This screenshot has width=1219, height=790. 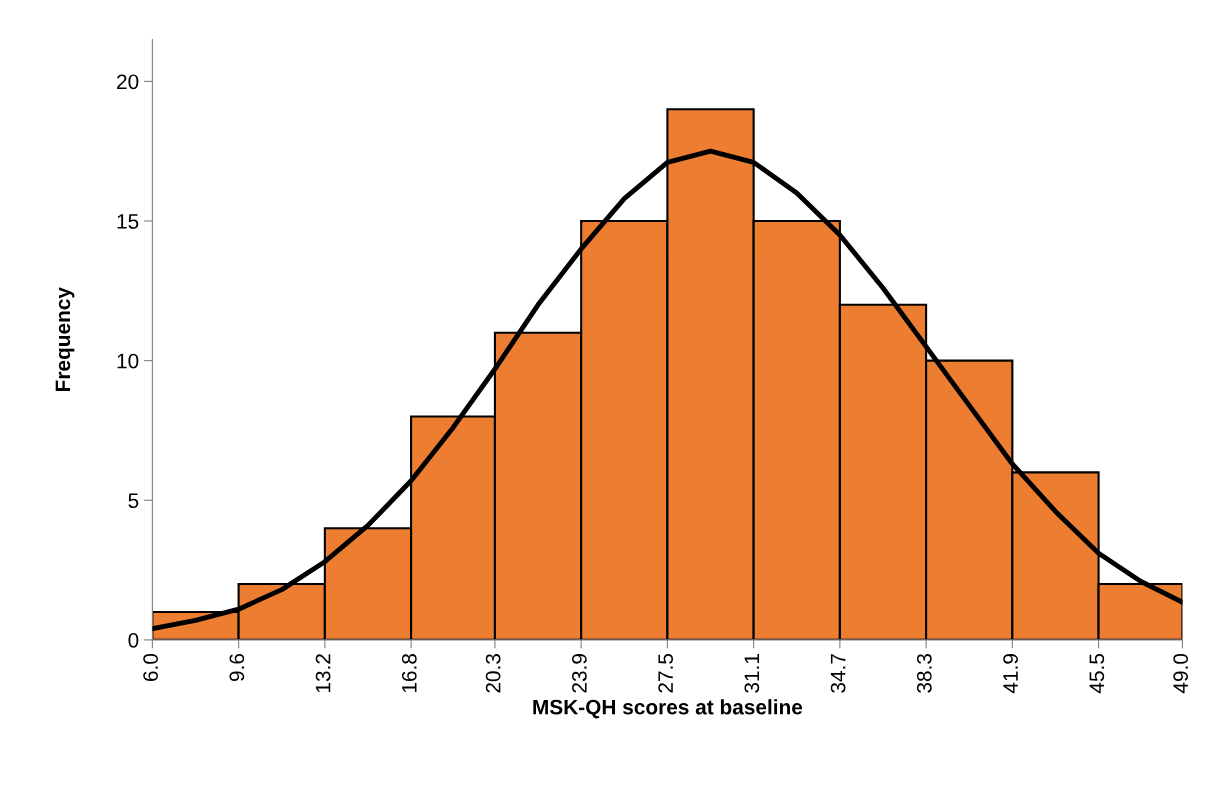 I want to click on y-tick-label: 0, so click(x=133, y=640).